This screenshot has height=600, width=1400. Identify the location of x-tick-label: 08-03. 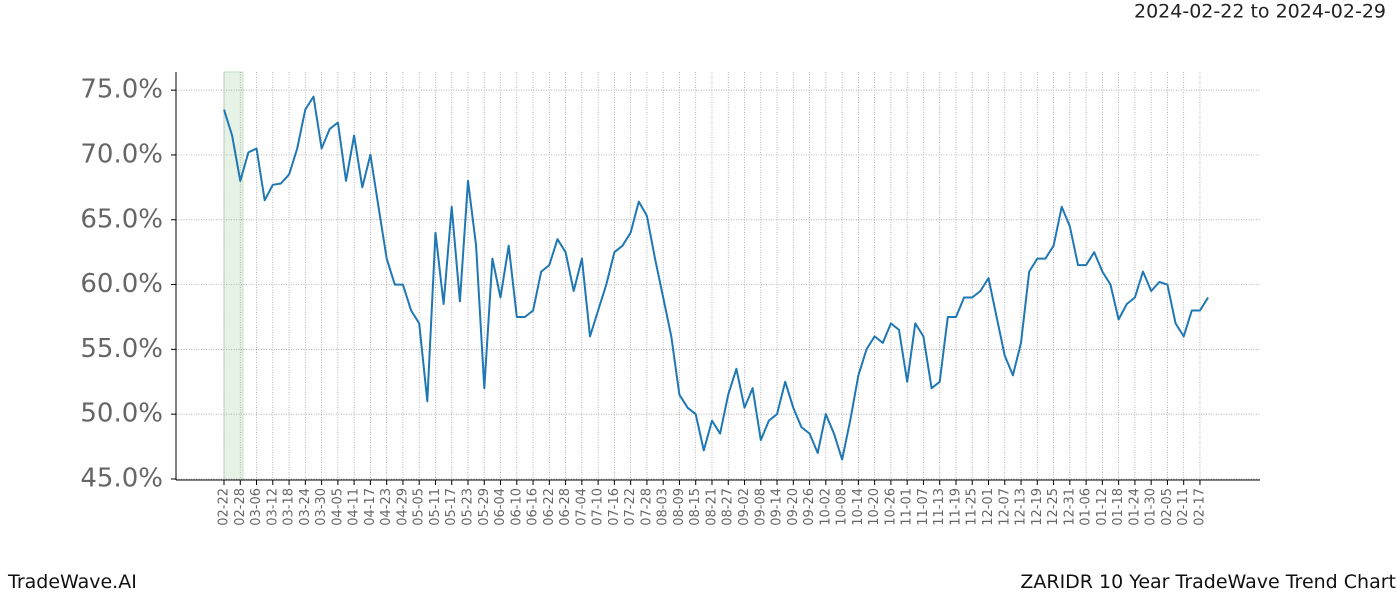
(663, 507).